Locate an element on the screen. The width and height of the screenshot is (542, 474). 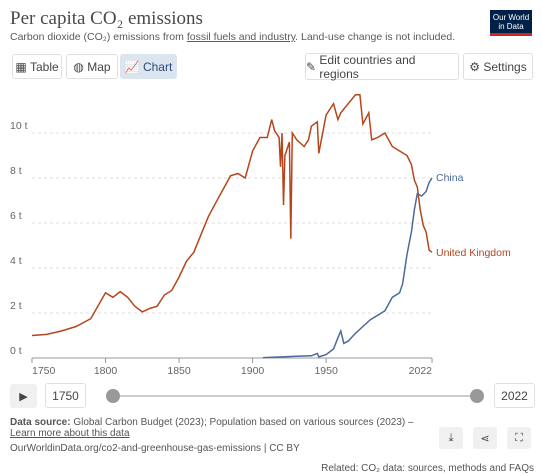
title: Per capita CO₂ emissions is located at coordinates (106, 18).